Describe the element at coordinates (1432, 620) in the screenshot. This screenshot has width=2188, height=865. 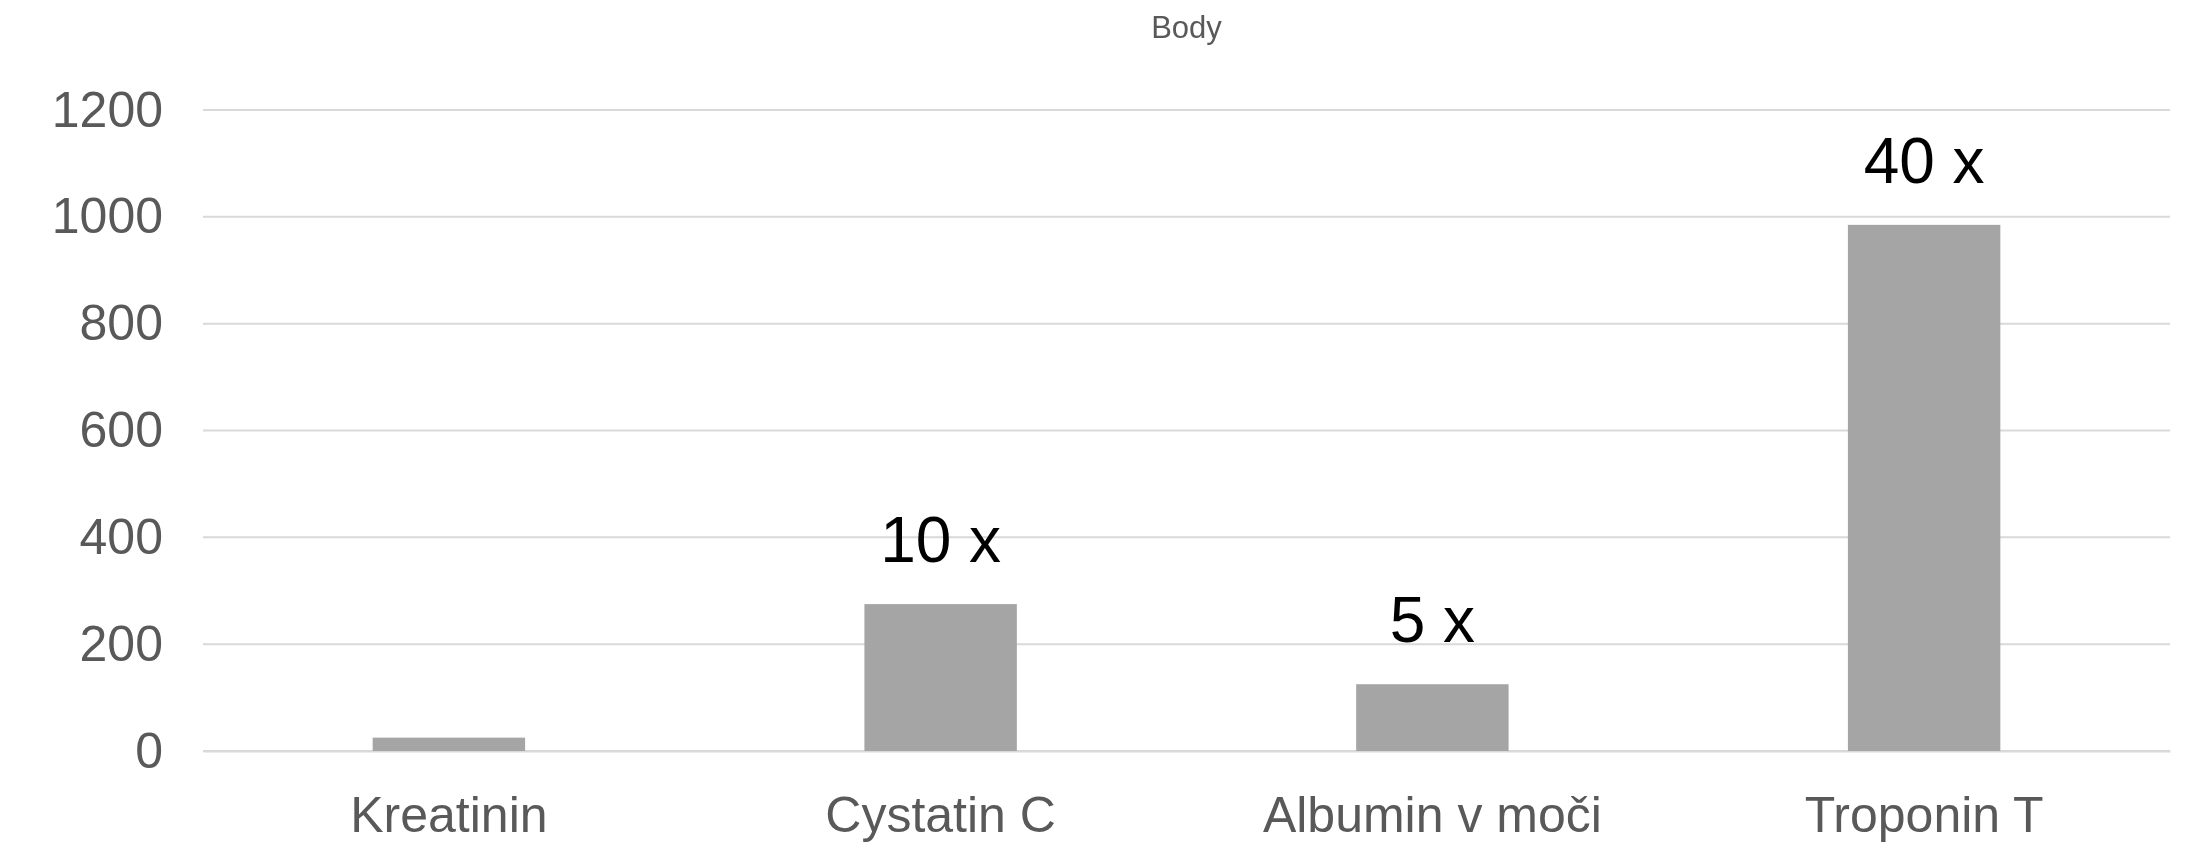
I see `annotation: 5 x` at that location.